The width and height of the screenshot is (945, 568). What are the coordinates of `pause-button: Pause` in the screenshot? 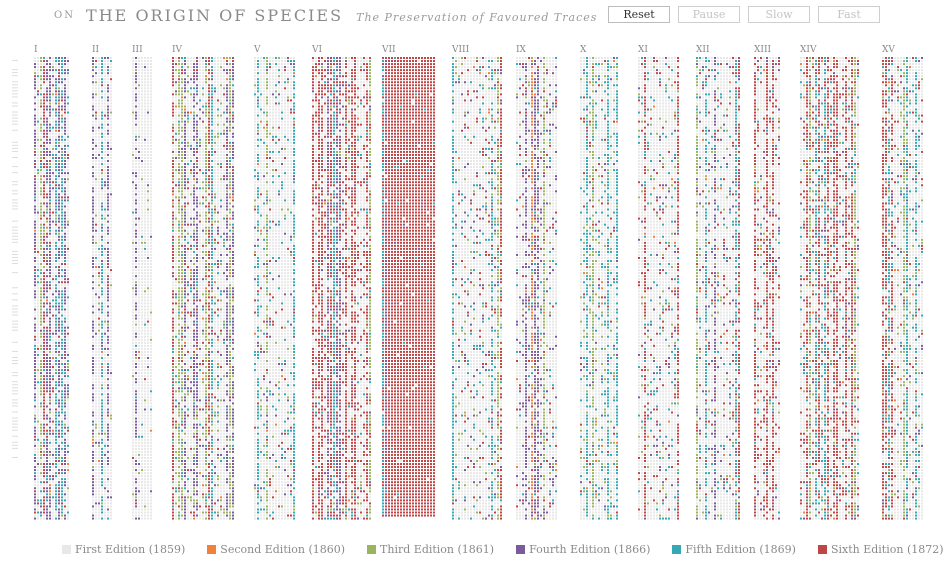 It's located at (709, 14).